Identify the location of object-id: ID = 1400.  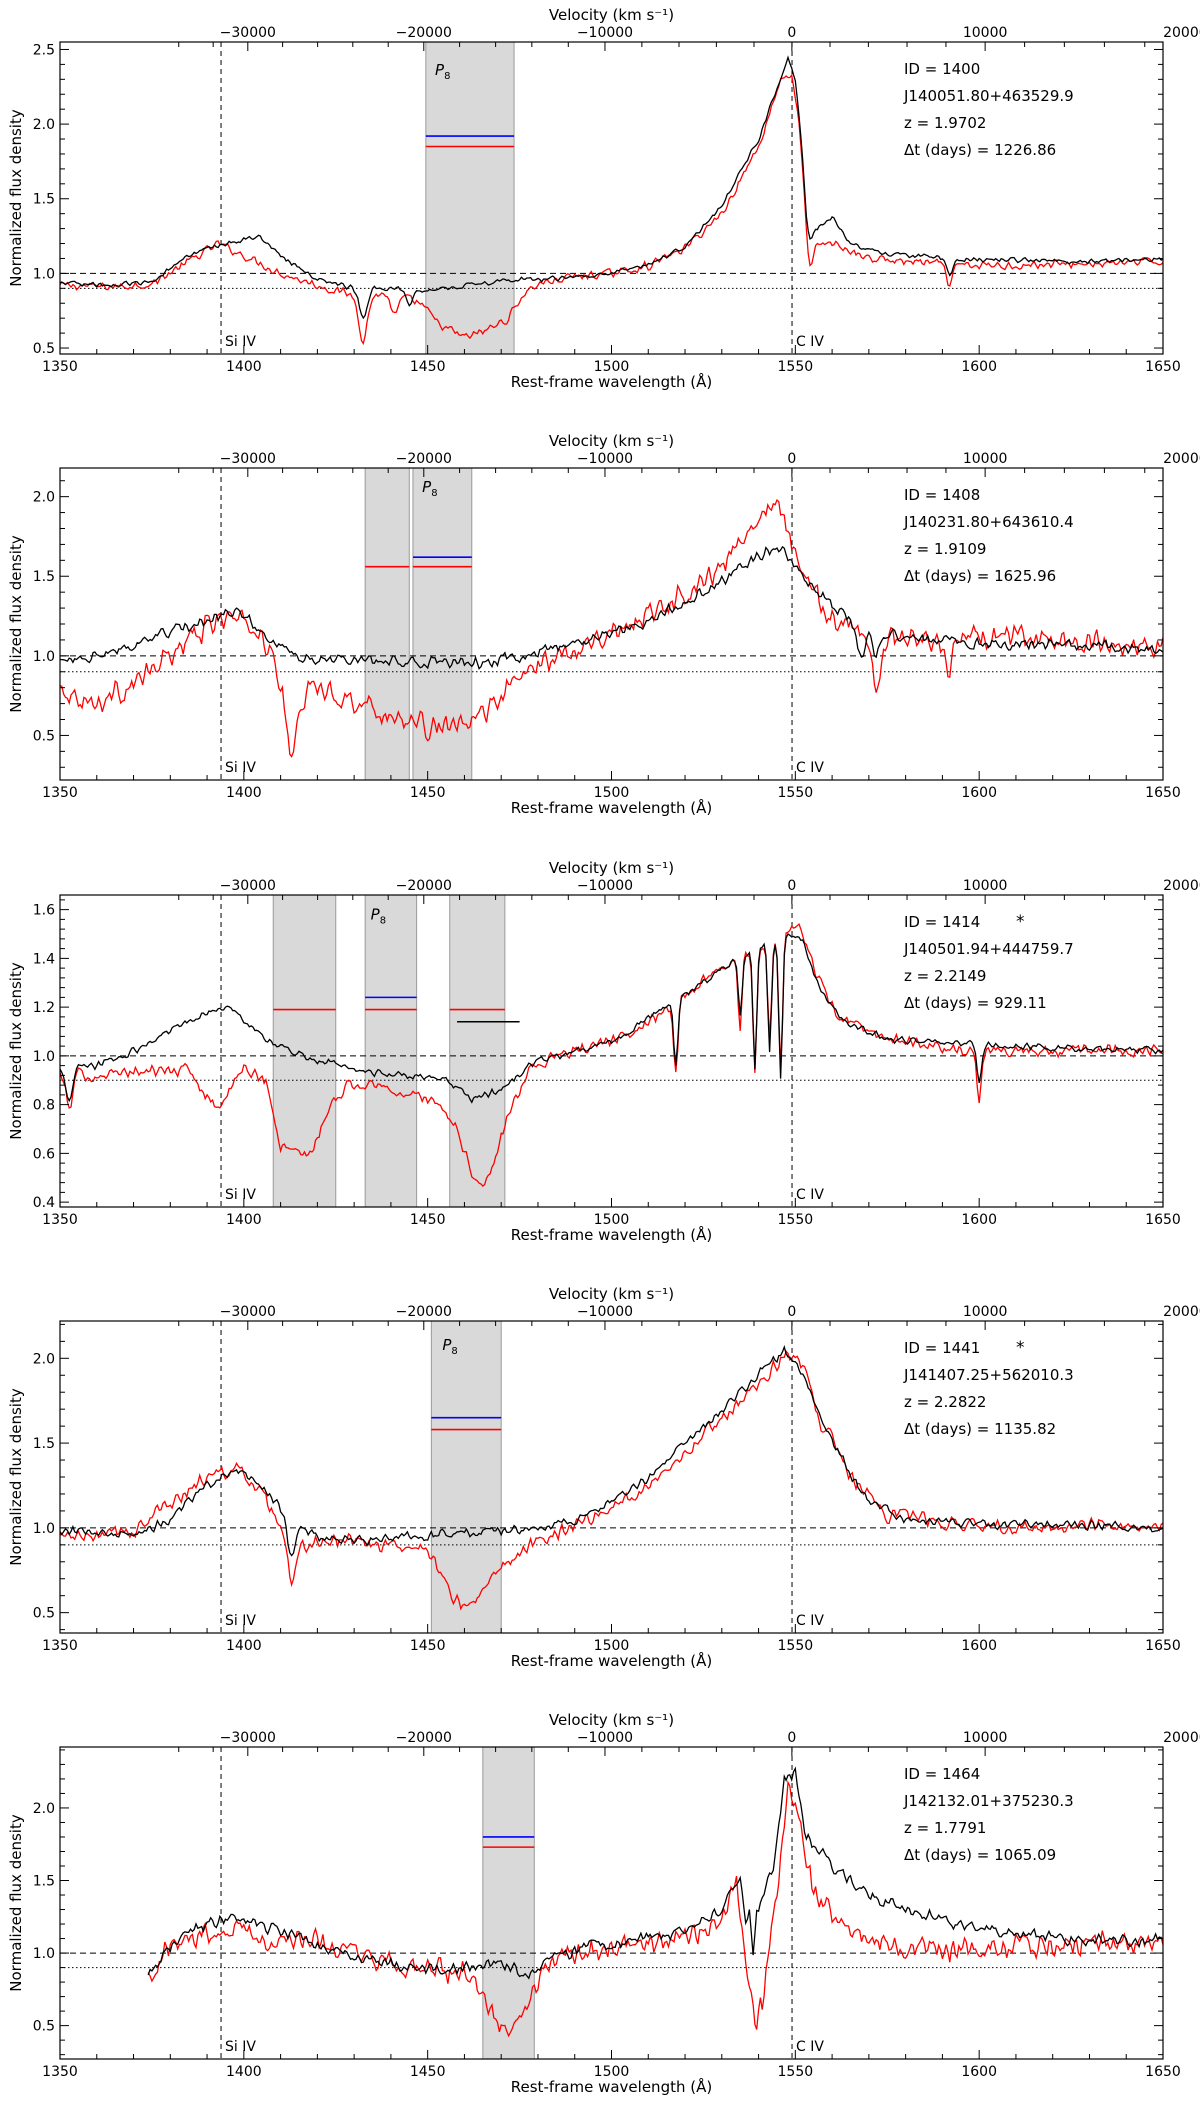
(942, 69).